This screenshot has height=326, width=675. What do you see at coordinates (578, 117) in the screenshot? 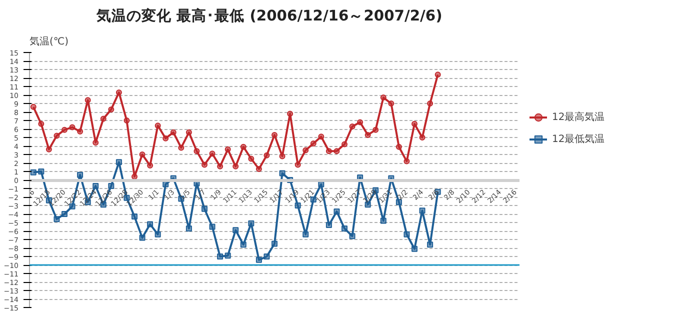
I see `legend-label: 12最高気温` at bounding box center [578, 117].